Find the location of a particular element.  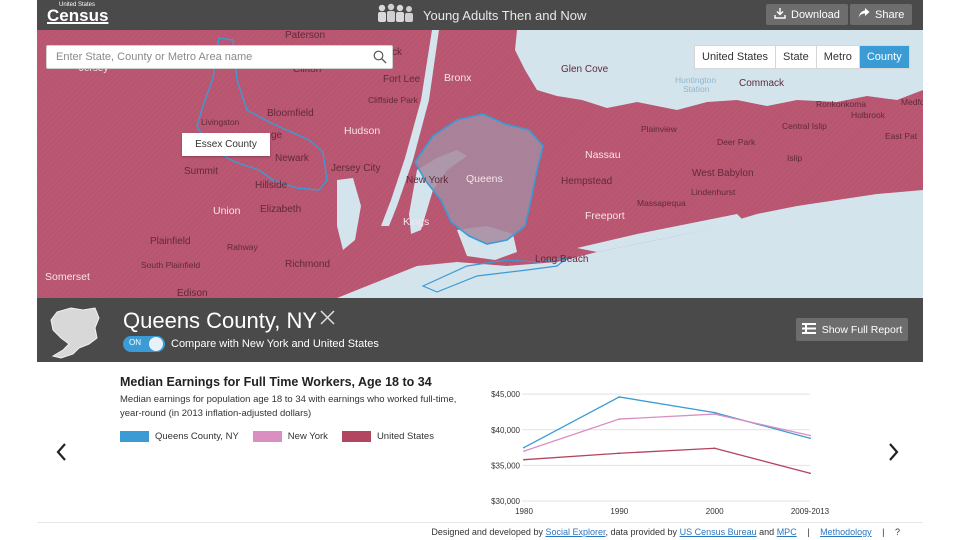

app-title: Young Adults Then and Now is located at coordinates (505, 15).